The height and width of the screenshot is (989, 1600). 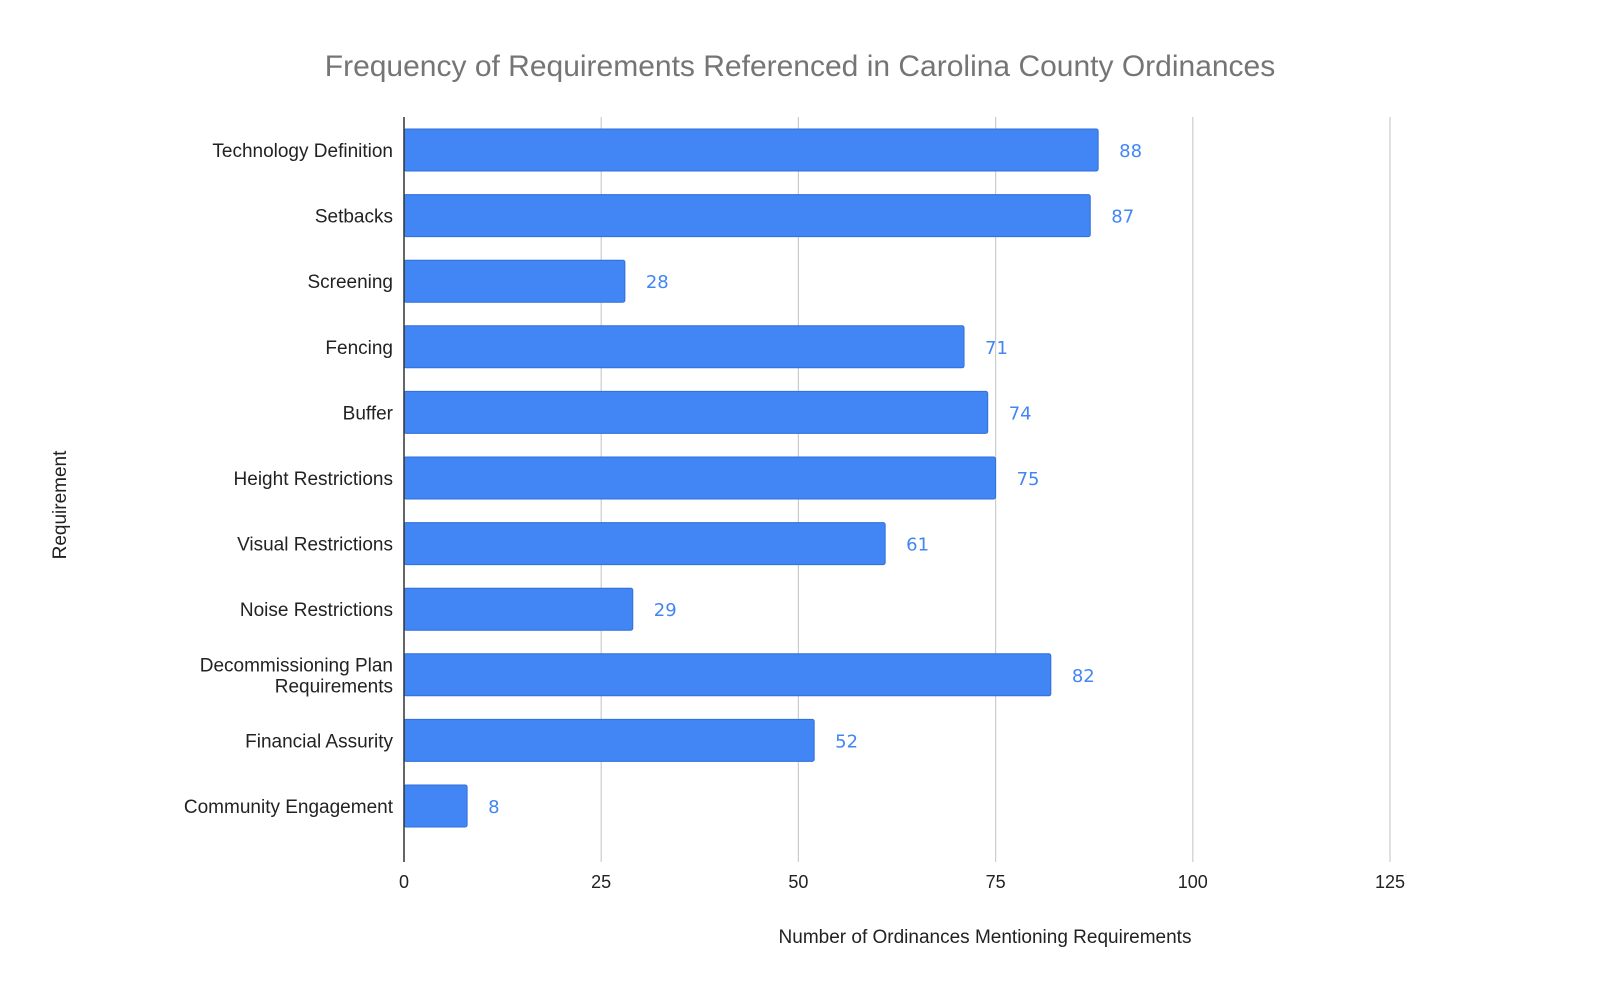 I want to click on category-label: Noise Restrictions, so click(x=316, y=610).